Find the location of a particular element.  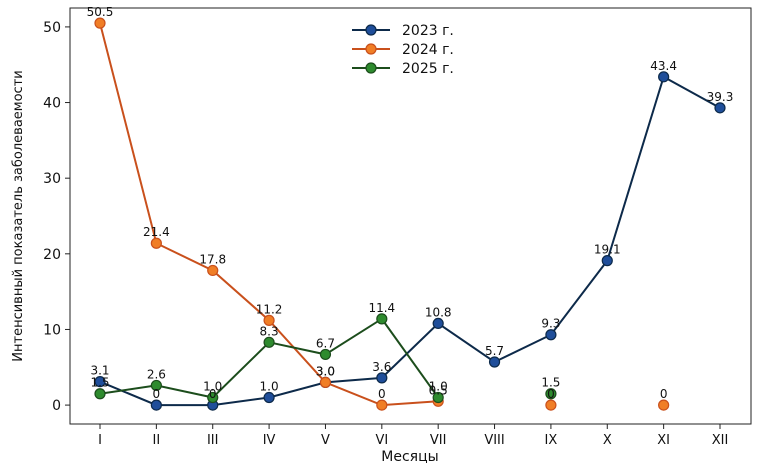

x-tick-label: V is located at coordinates (325, 440).